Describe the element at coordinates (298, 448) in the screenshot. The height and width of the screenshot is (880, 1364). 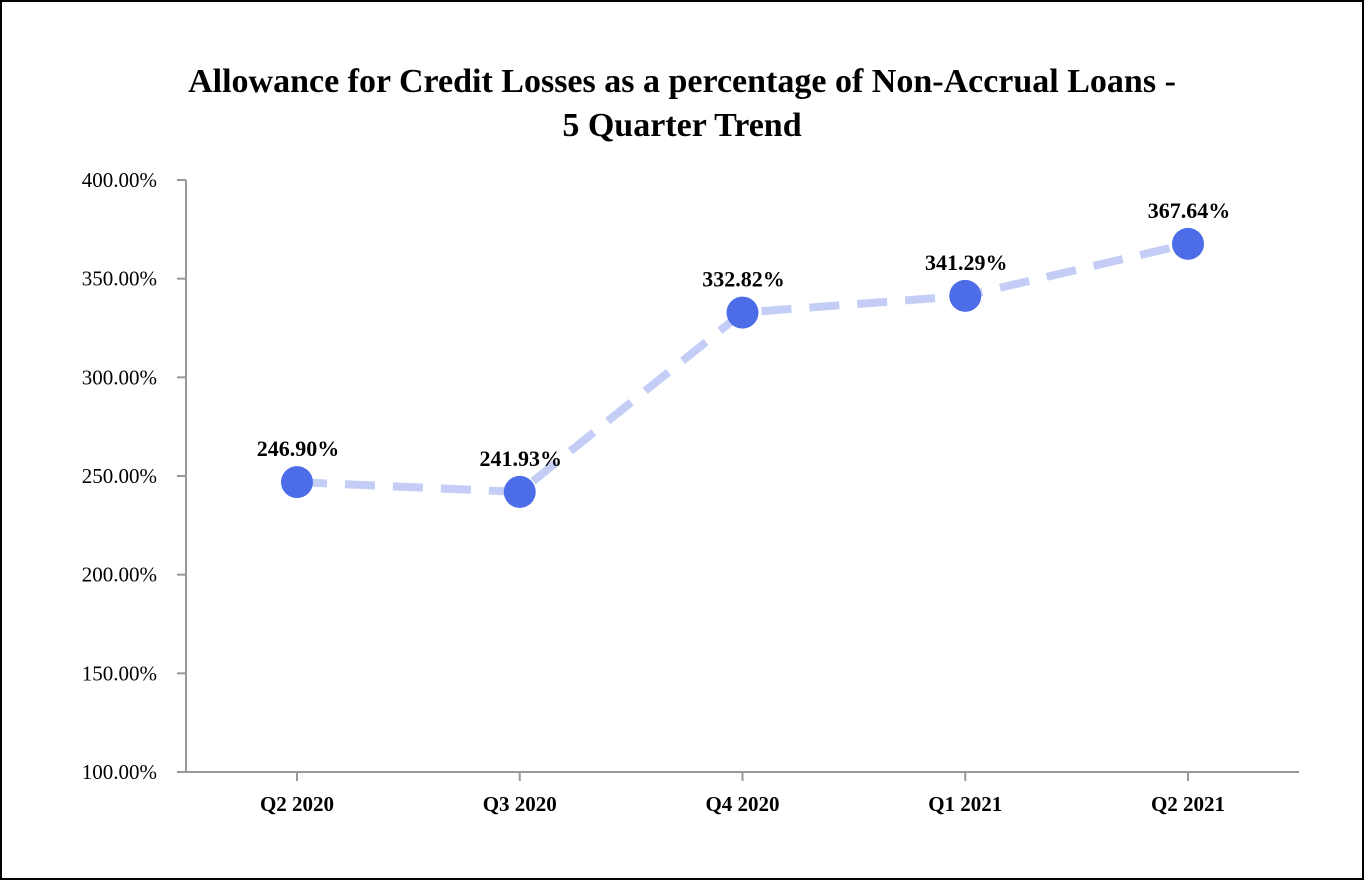
I see `data-label: 246.90%` at that location.